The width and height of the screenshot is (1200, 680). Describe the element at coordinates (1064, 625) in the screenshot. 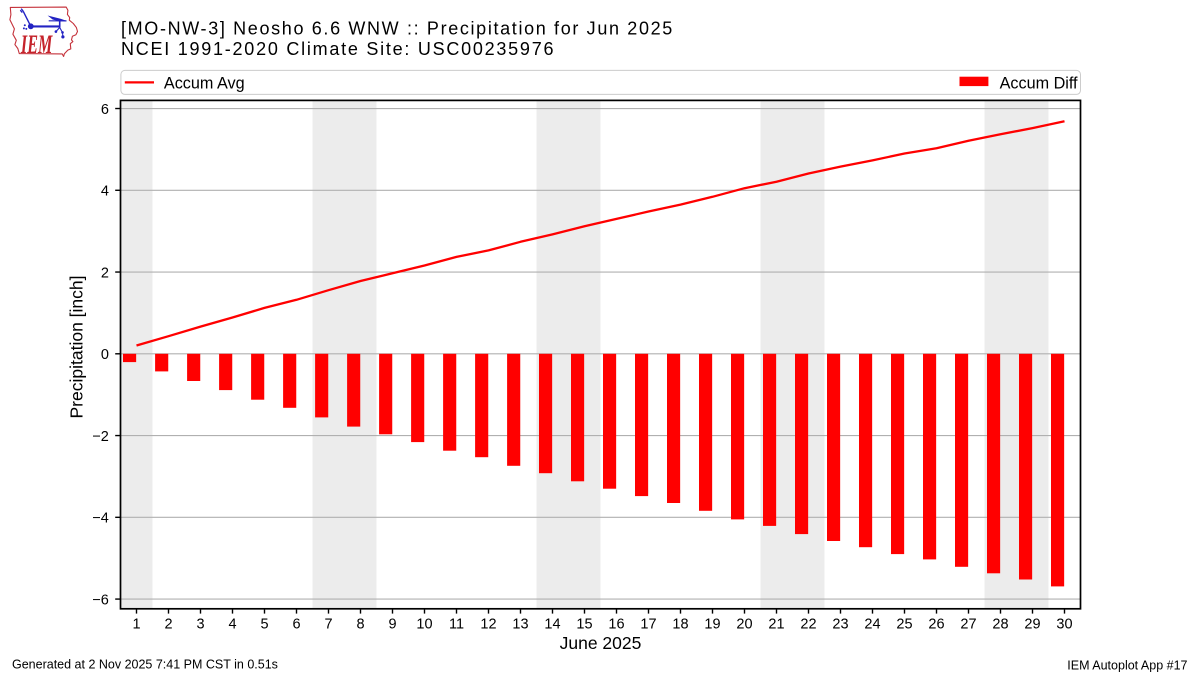

I see `svg-text: 30` at that location.